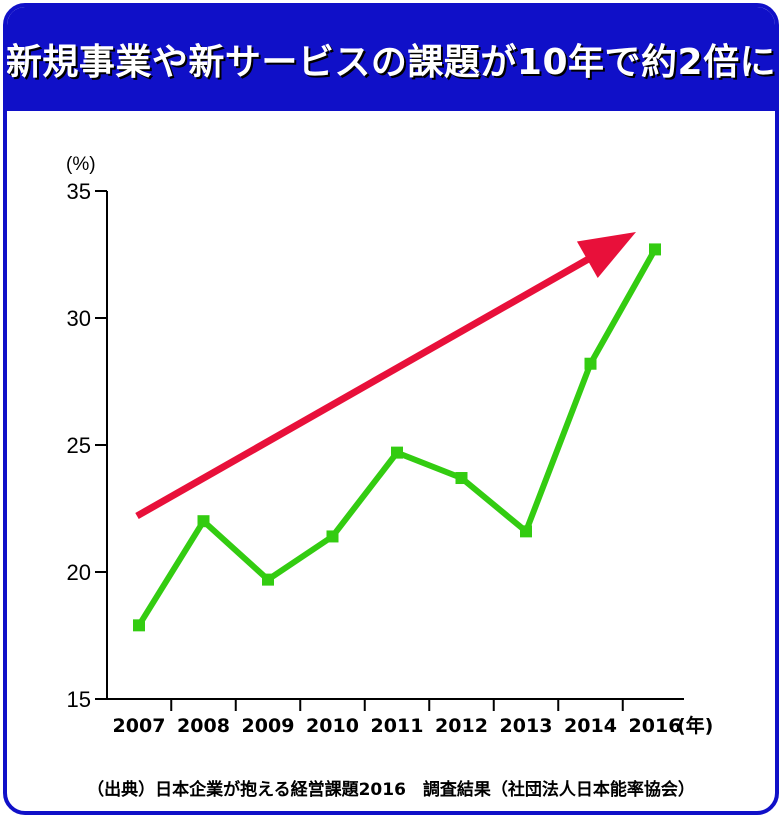 The height and width of the screenshot is (817, 780). What do you see at coordinates (79, 699) in the screenshot?
I see `y-tick-label: 15` at bounding box center [79, 699].